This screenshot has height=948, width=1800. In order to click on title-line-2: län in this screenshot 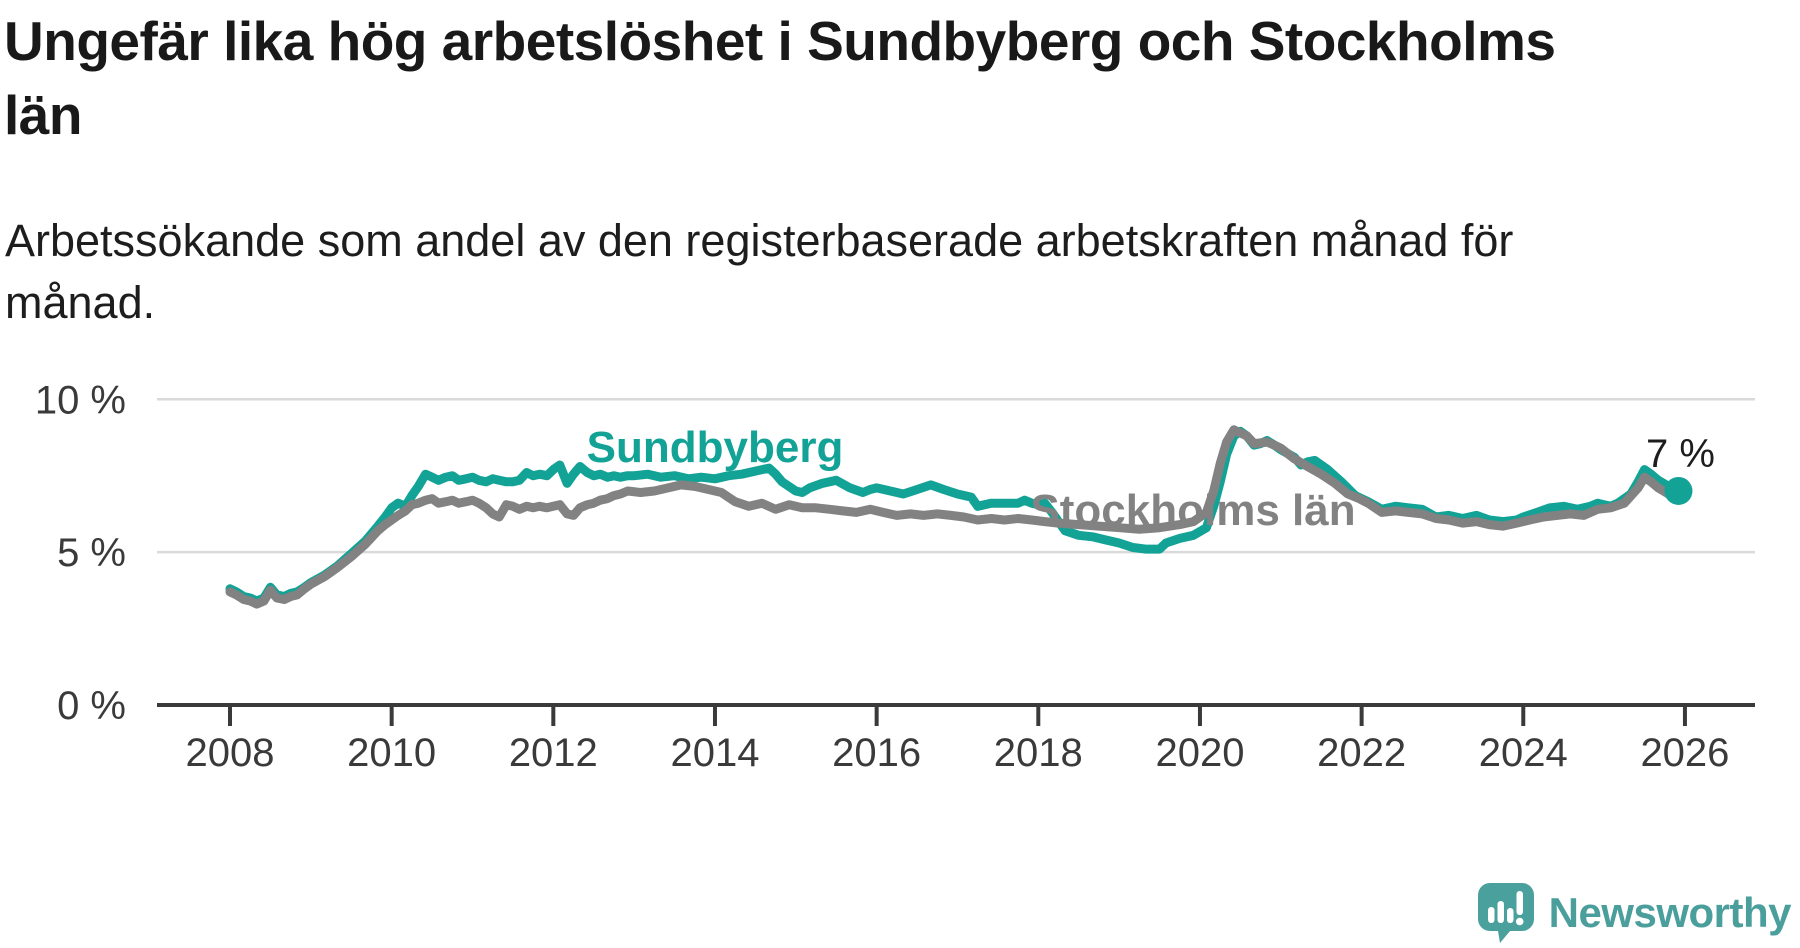, I will do `click(43, 115)`.